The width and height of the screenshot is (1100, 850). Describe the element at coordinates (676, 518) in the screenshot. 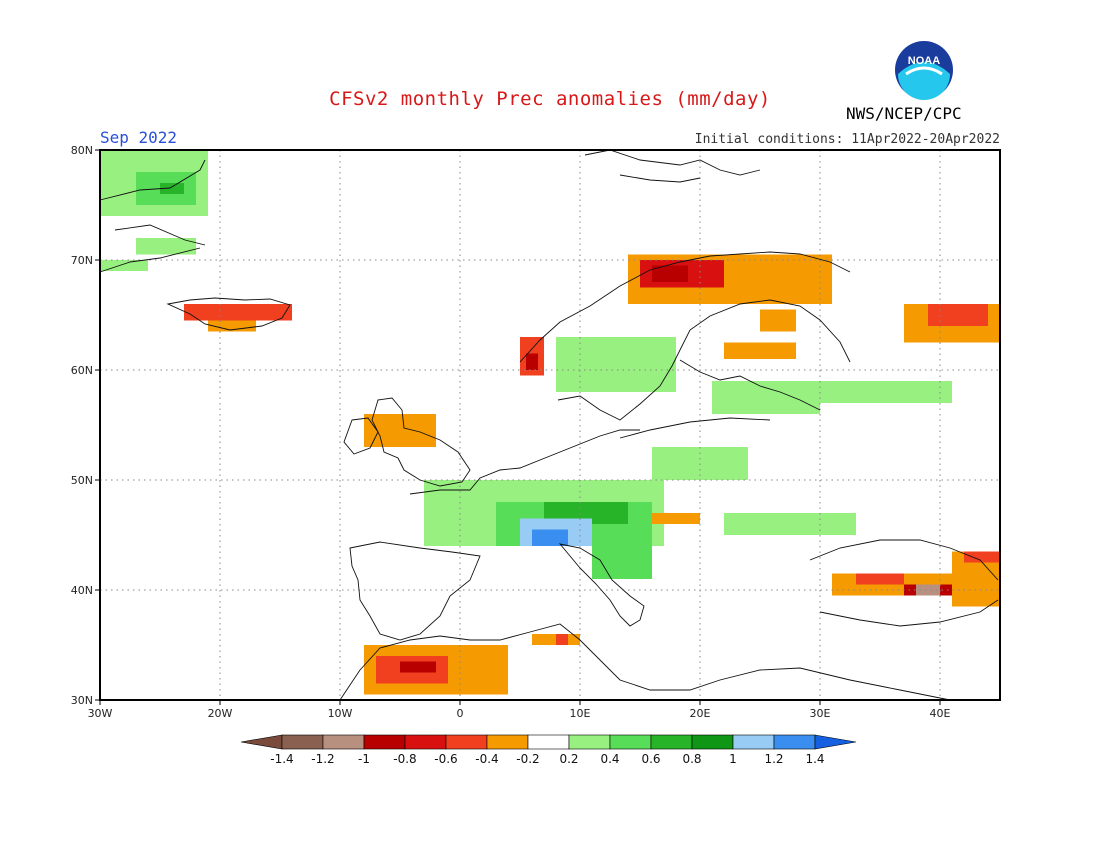

I see `anomaly-hungary-orange` at that location.